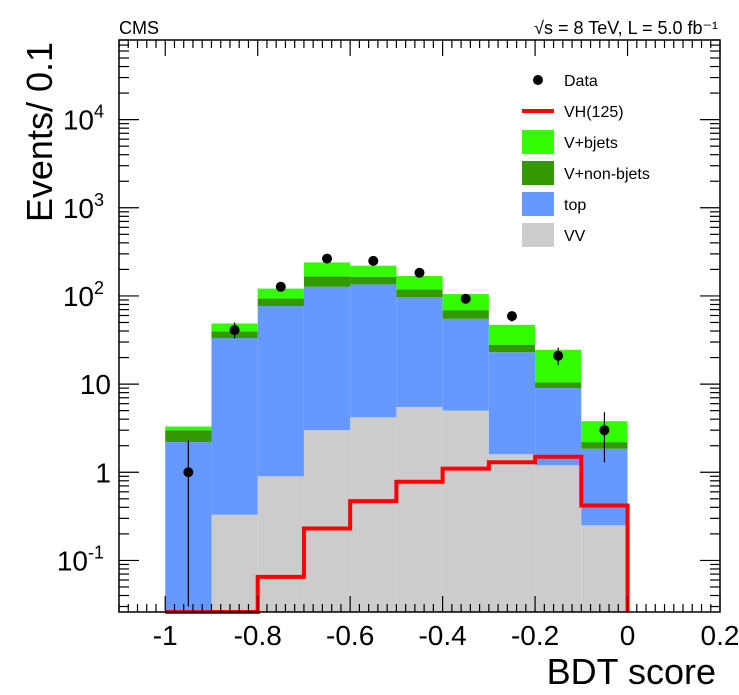 The width and height of the screenshot is (739, 695). What do you see at coordinates (594, 112) in the screenshot?
I see `legend-label-vh-125-: VH(125)` at bounding box center [594, 112].